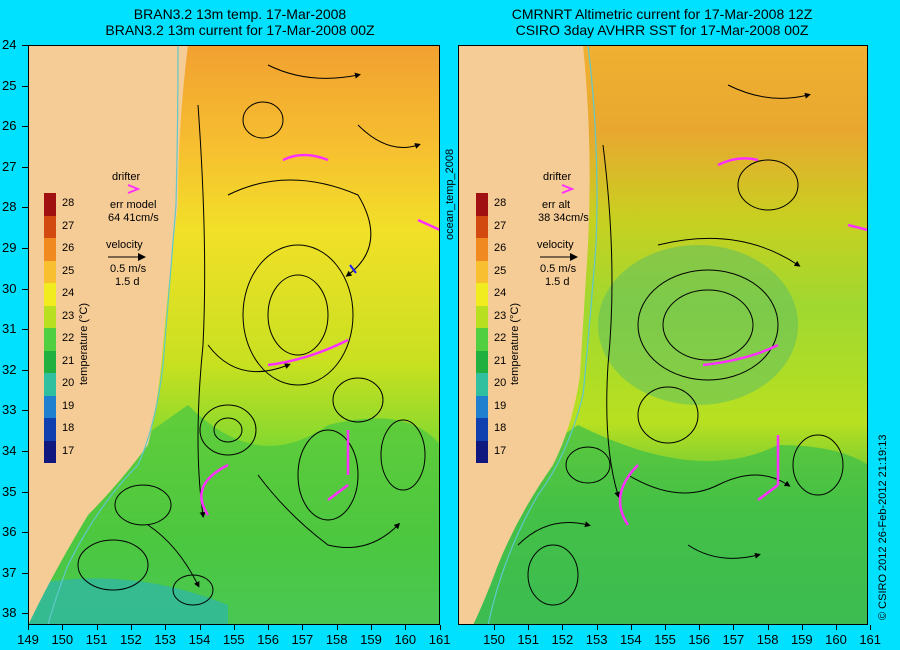  I want to click on colorbar-tick-label: 21, so click(500, 360).